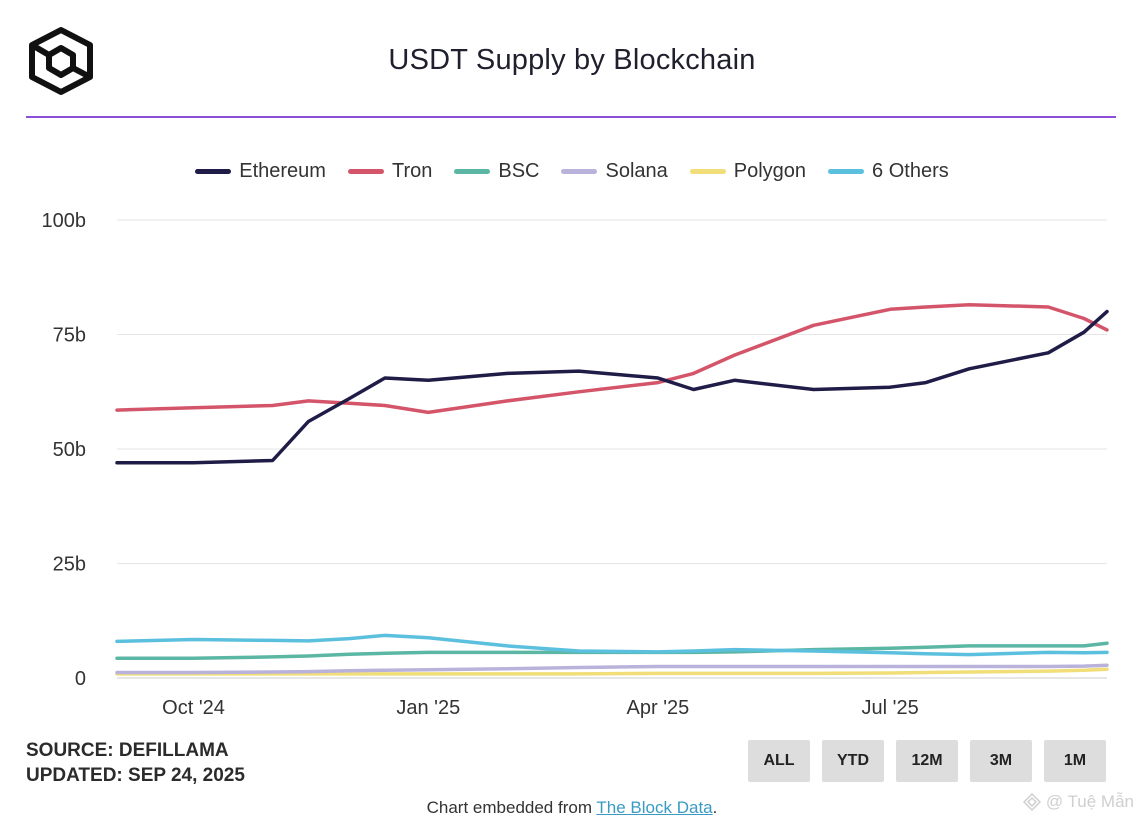  I want to click on series-line-tron, so click(612, 358).